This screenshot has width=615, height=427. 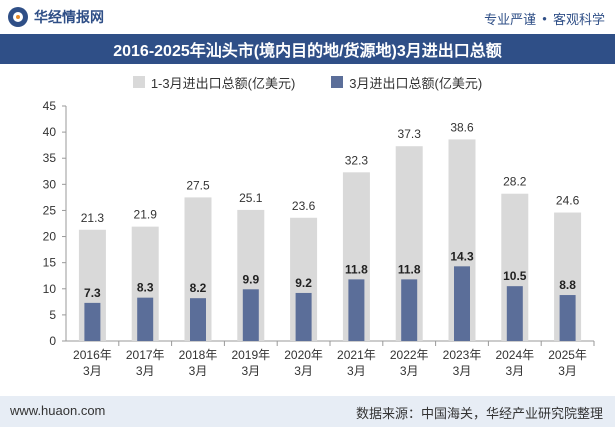 What do you see at coordinates (510, 19) in the screenshot?
I see `slogan-left: 专业严谨` at bounding box center [510, 19].